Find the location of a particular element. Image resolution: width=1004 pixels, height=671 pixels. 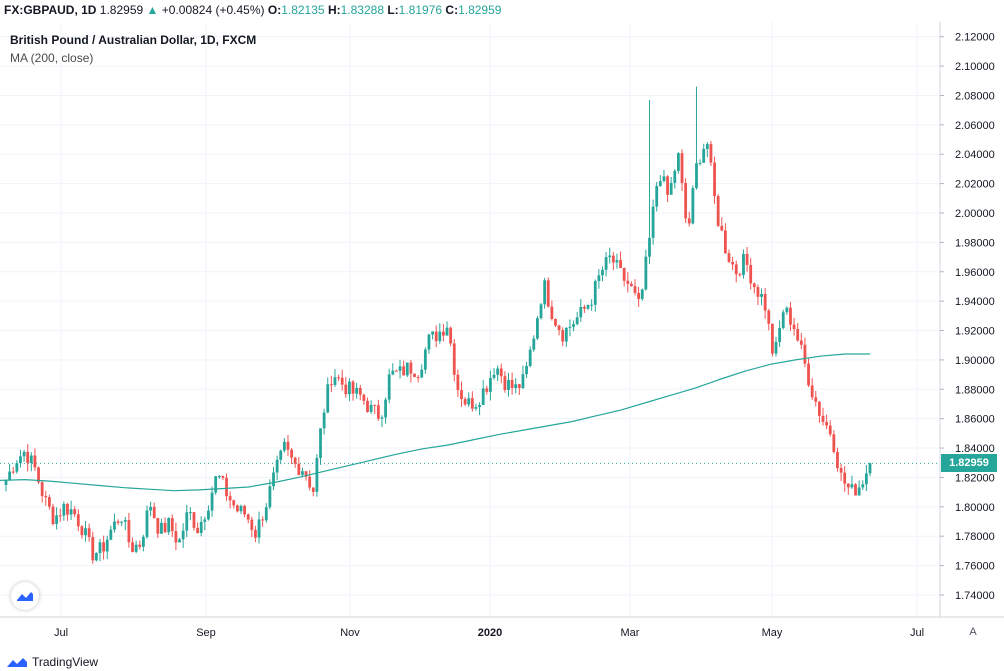

chart-legend-indicator: MA (200, close) is located at coordinates (52, 58).